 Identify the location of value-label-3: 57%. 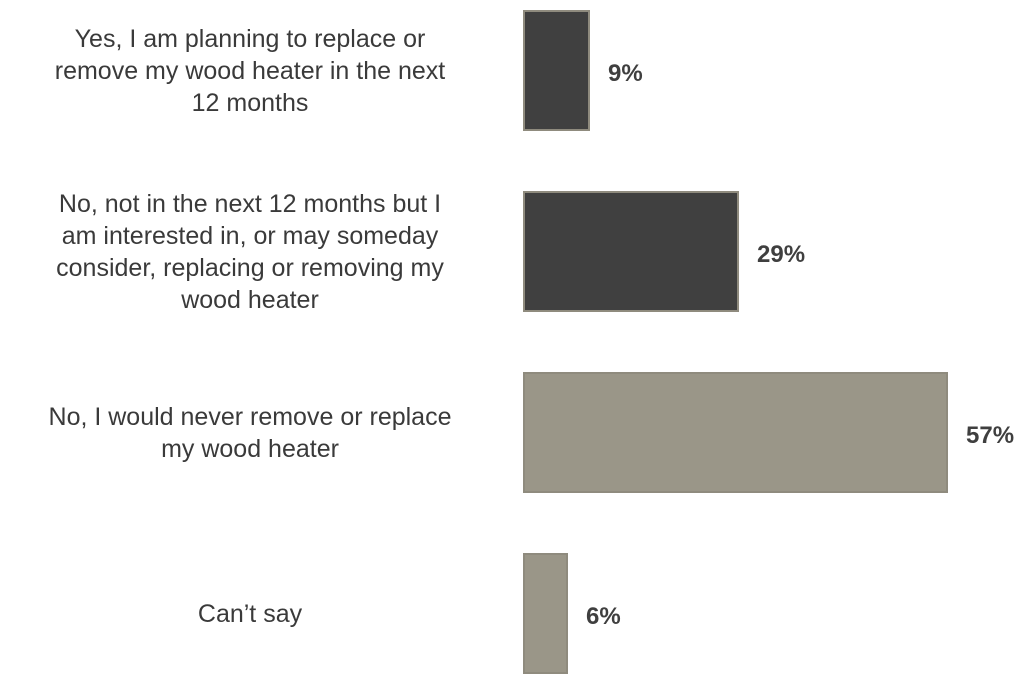
(990, 435).